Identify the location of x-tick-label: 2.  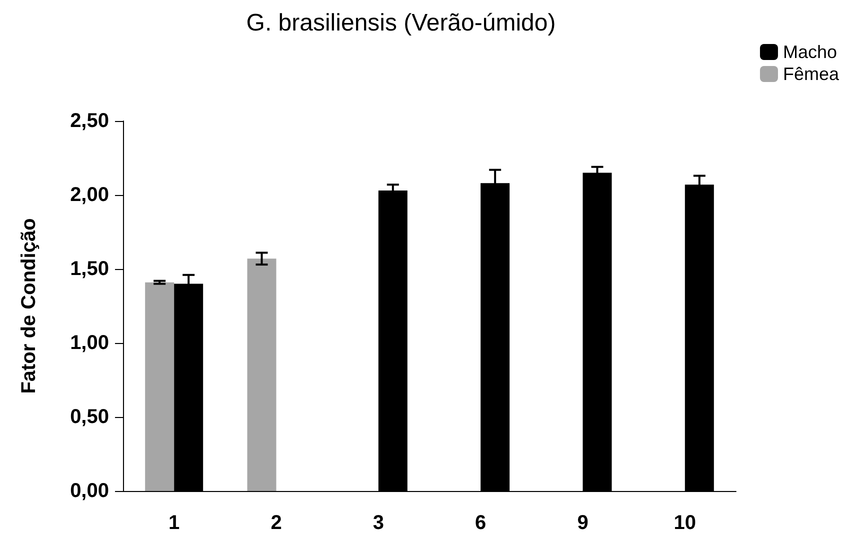
(276, 523).